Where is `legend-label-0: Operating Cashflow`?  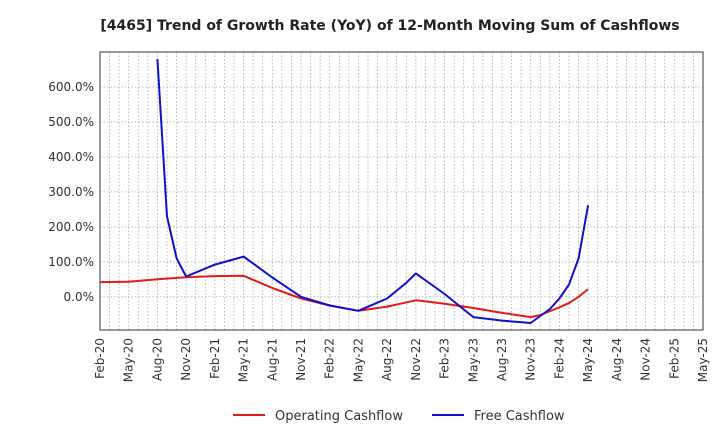 legend-label-0: Operating Cashflow is located at coordinates (339, 416).